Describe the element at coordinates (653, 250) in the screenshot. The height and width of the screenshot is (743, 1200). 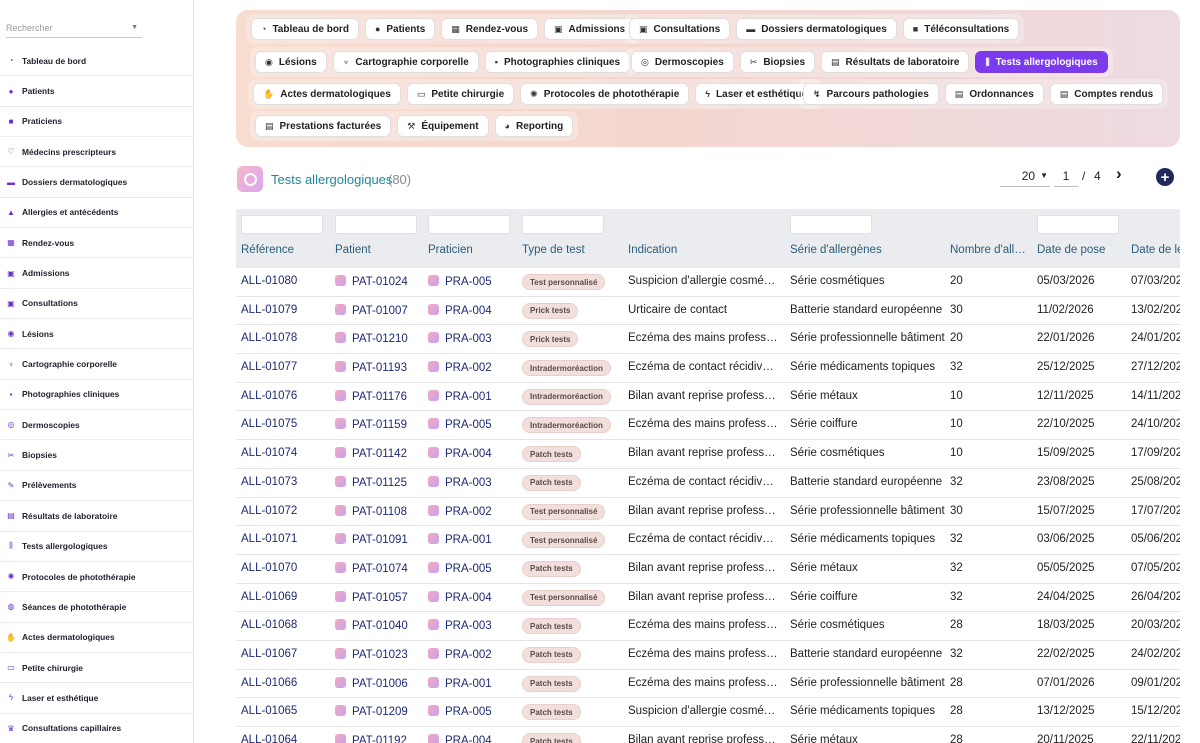
I see `column-header: Indication` at that location.